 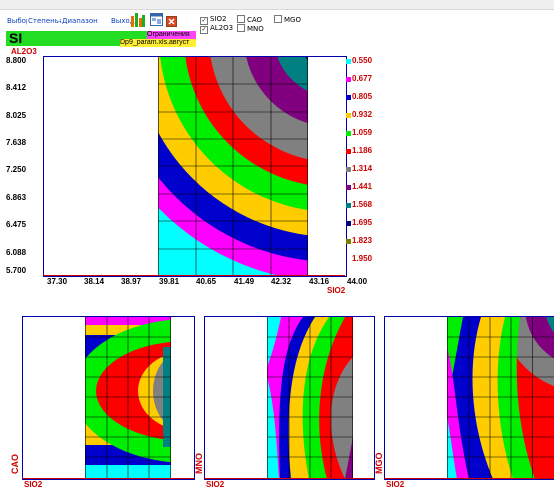 I want to click on legend-value: 1.695, so click(x=362, y=222).